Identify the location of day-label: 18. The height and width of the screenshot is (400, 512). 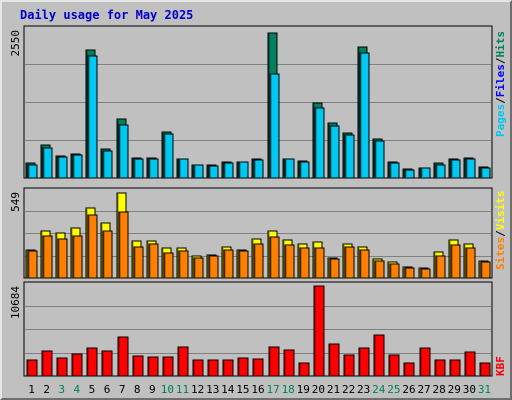
(288, 389).